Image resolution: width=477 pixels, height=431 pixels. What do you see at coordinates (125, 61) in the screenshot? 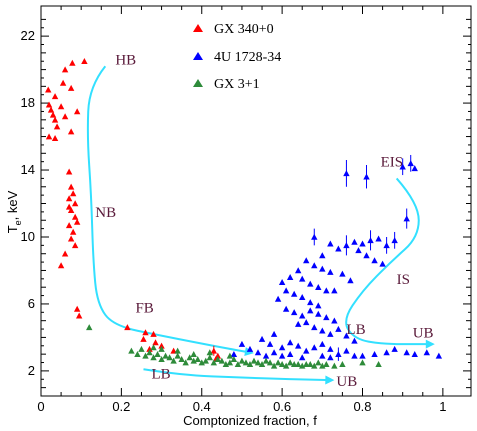
I see `annotation-hb: HB` at bounding box center [125, 61].